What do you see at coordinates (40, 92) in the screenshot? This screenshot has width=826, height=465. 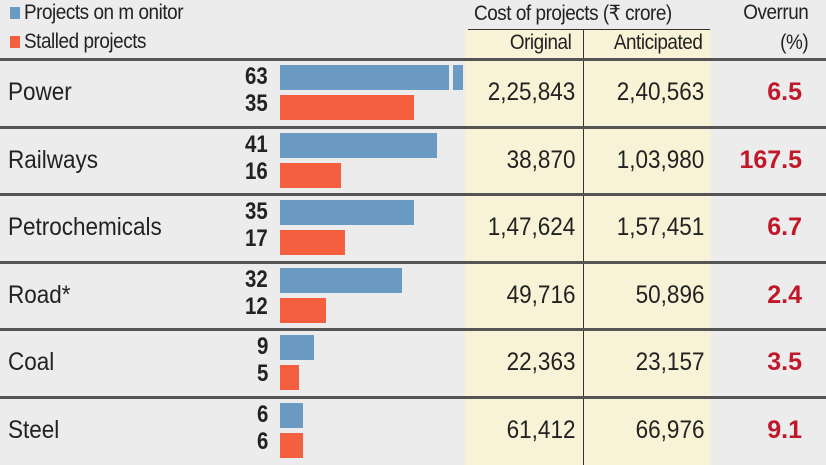 I see `sector-label: Power` at bounding box center [40, 92].